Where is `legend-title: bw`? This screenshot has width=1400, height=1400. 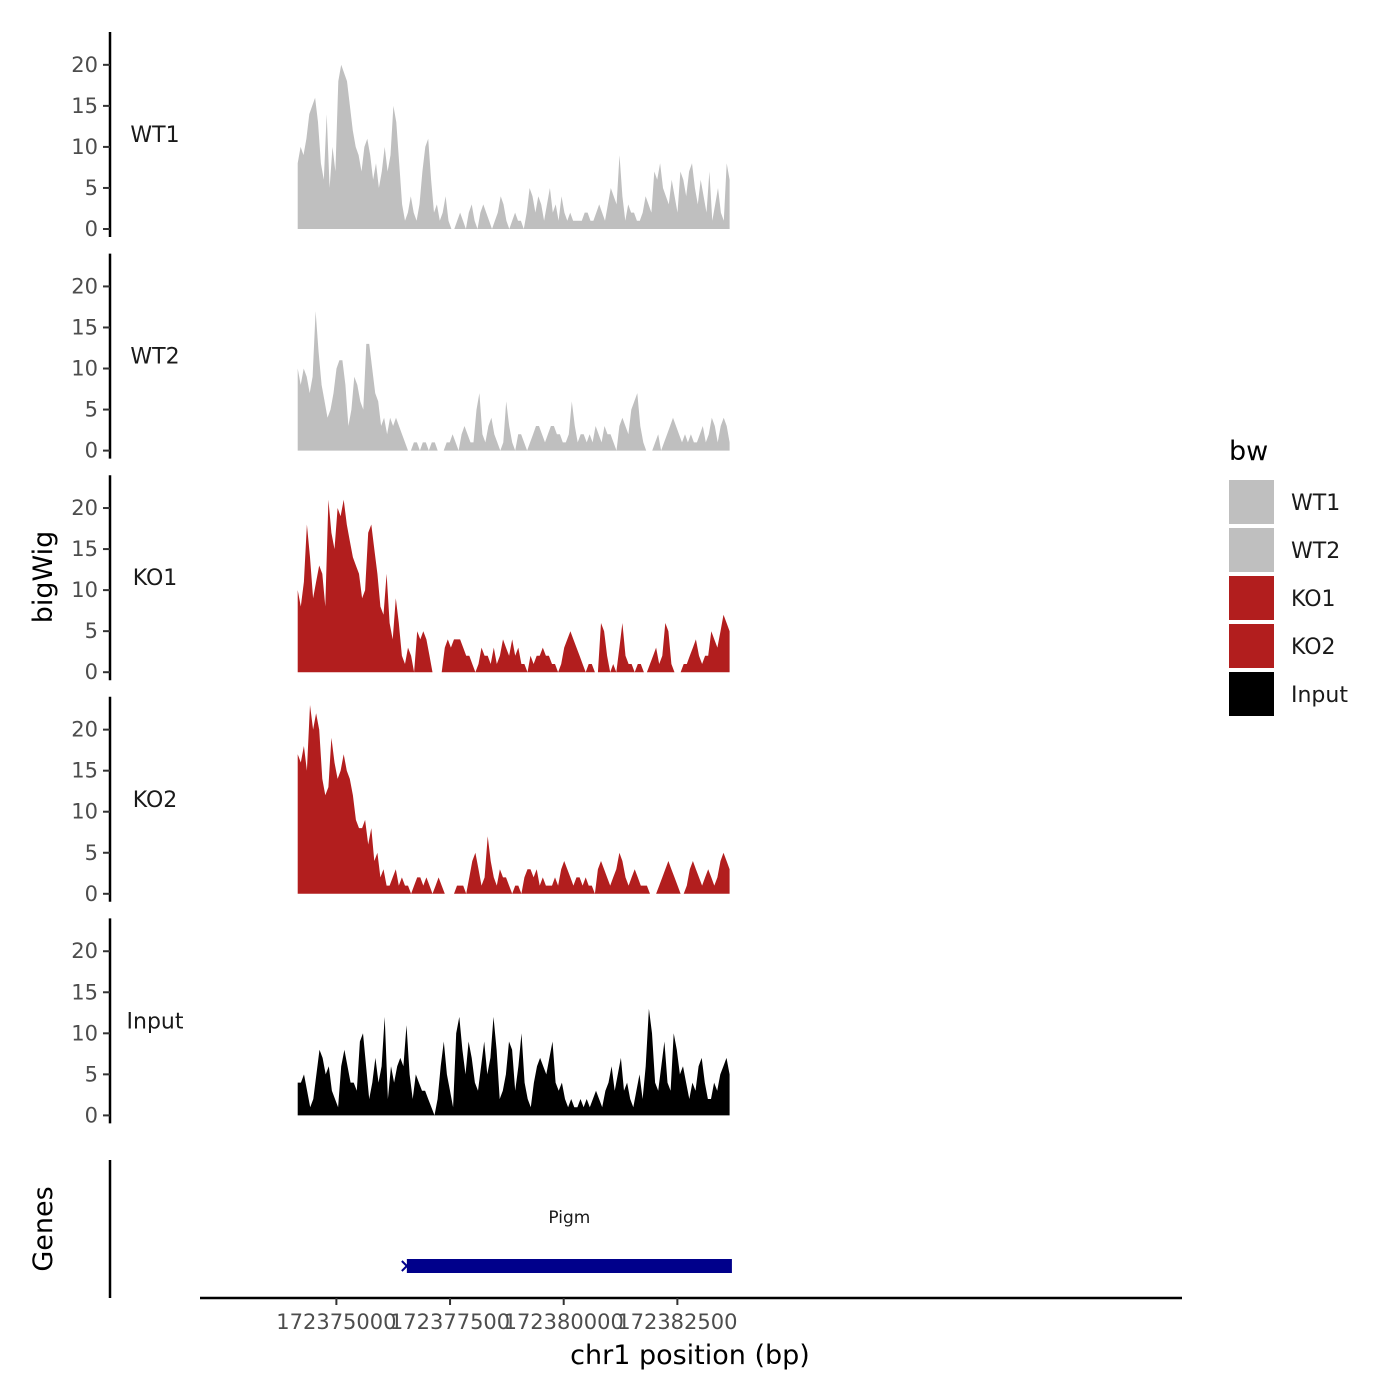
legend-title: bw is located at coordinates (1248, 451).